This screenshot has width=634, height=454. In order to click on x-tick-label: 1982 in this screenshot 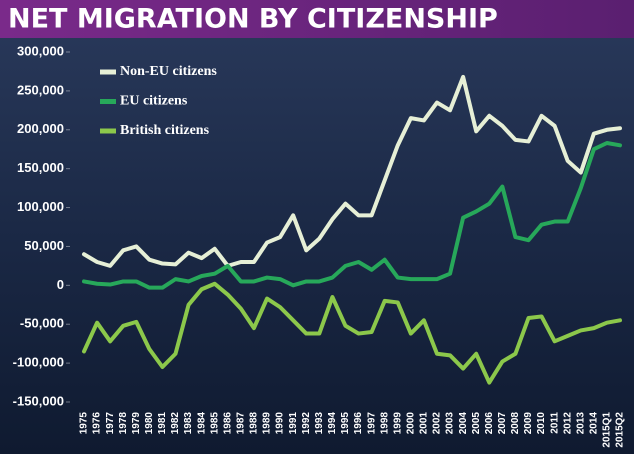, I will do `click(175, 423)`.